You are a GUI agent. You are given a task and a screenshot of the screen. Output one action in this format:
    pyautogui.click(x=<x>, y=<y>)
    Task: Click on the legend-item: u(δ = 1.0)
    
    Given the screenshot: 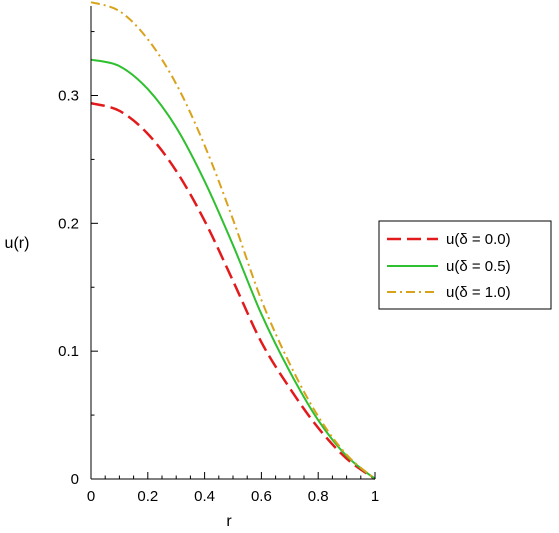 What is the action you would take?
    pyautogui.click(x=449, y=292)
    